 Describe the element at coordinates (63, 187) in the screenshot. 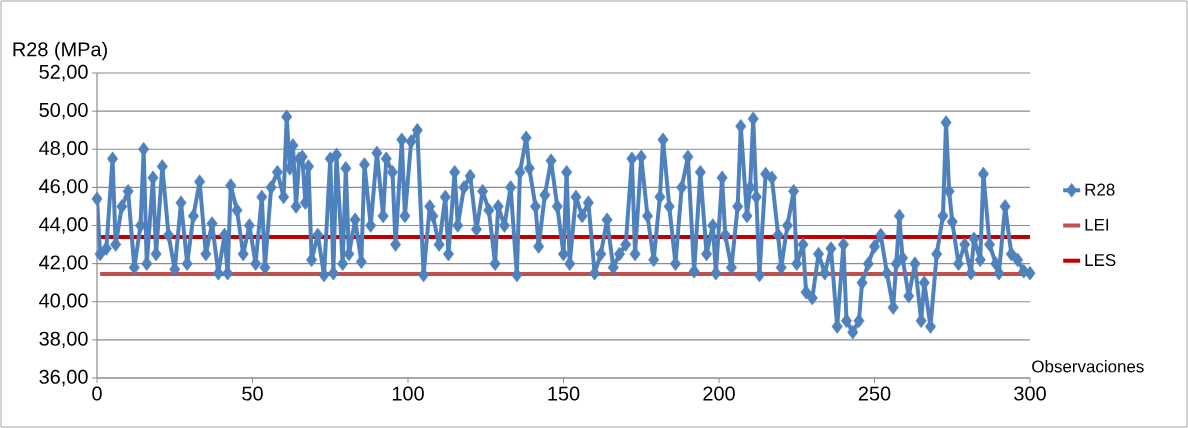

I see `y-tick-label: 46,00` at that location.